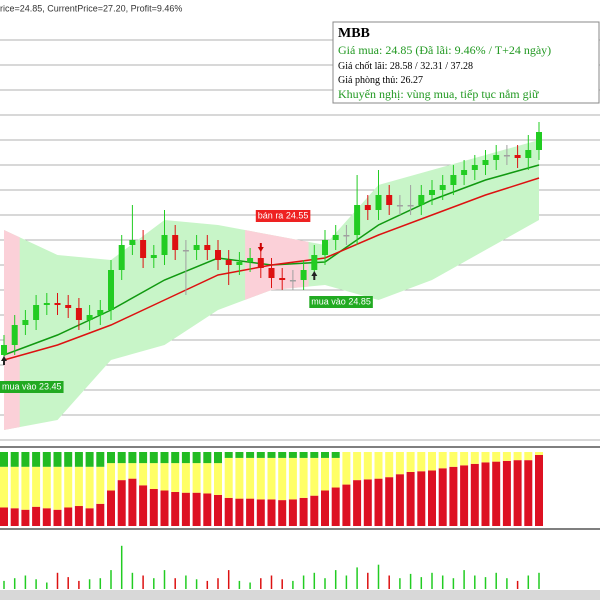  What do you see at coordinates (271, 567) in the screenshot?
I see `volume-pane` at bounding box center [271, 567].